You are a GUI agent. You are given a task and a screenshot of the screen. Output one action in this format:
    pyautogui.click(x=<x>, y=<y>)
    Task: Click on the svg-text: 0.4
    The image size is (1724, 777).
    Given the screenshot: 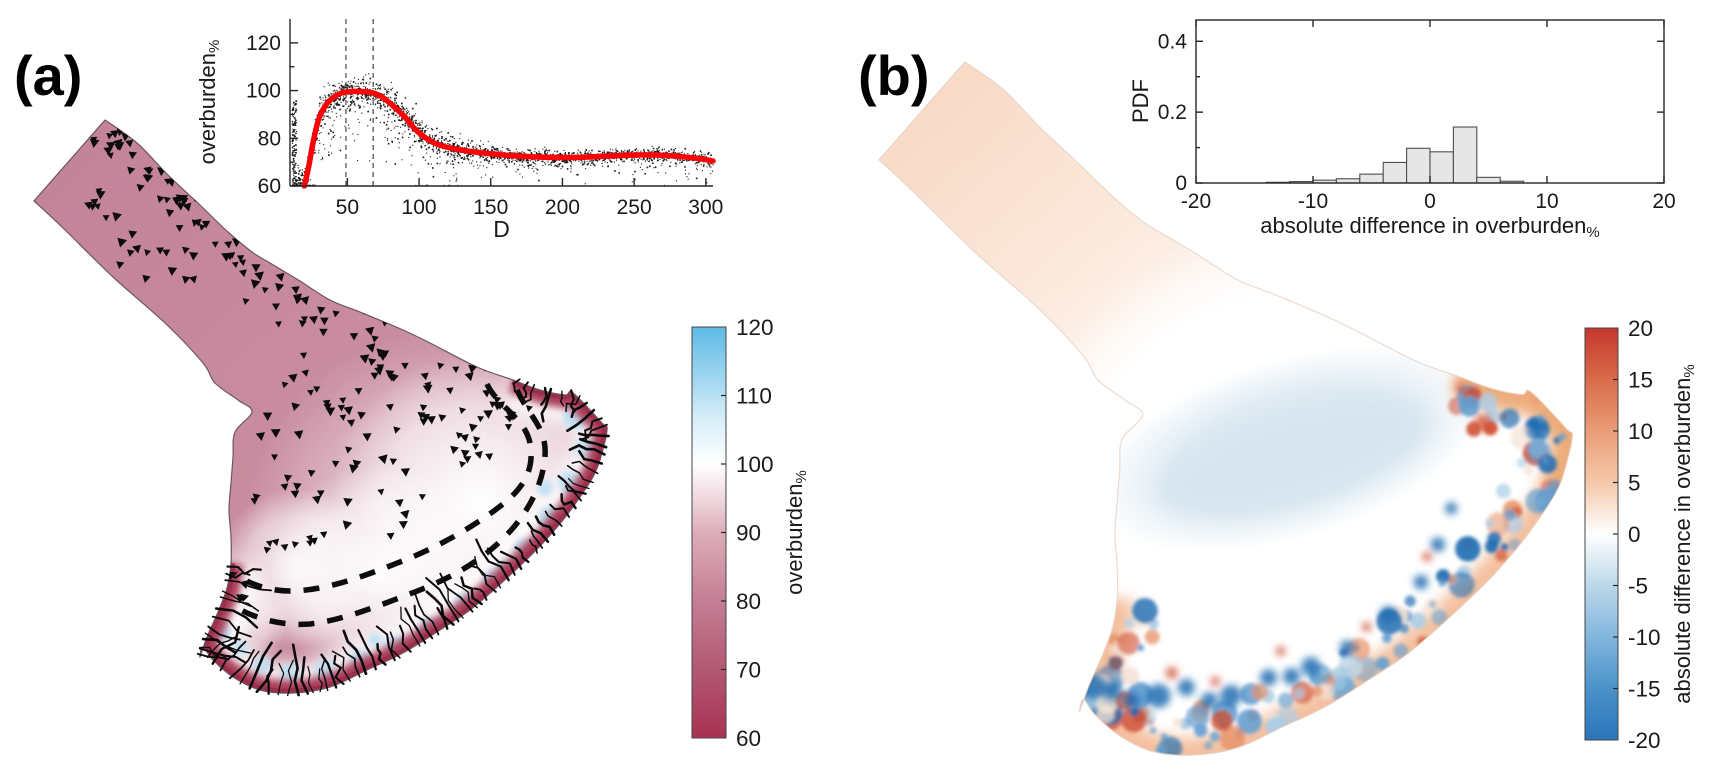 What is the action you would take?
    pyautogui.click(x=1173, y=41)
    